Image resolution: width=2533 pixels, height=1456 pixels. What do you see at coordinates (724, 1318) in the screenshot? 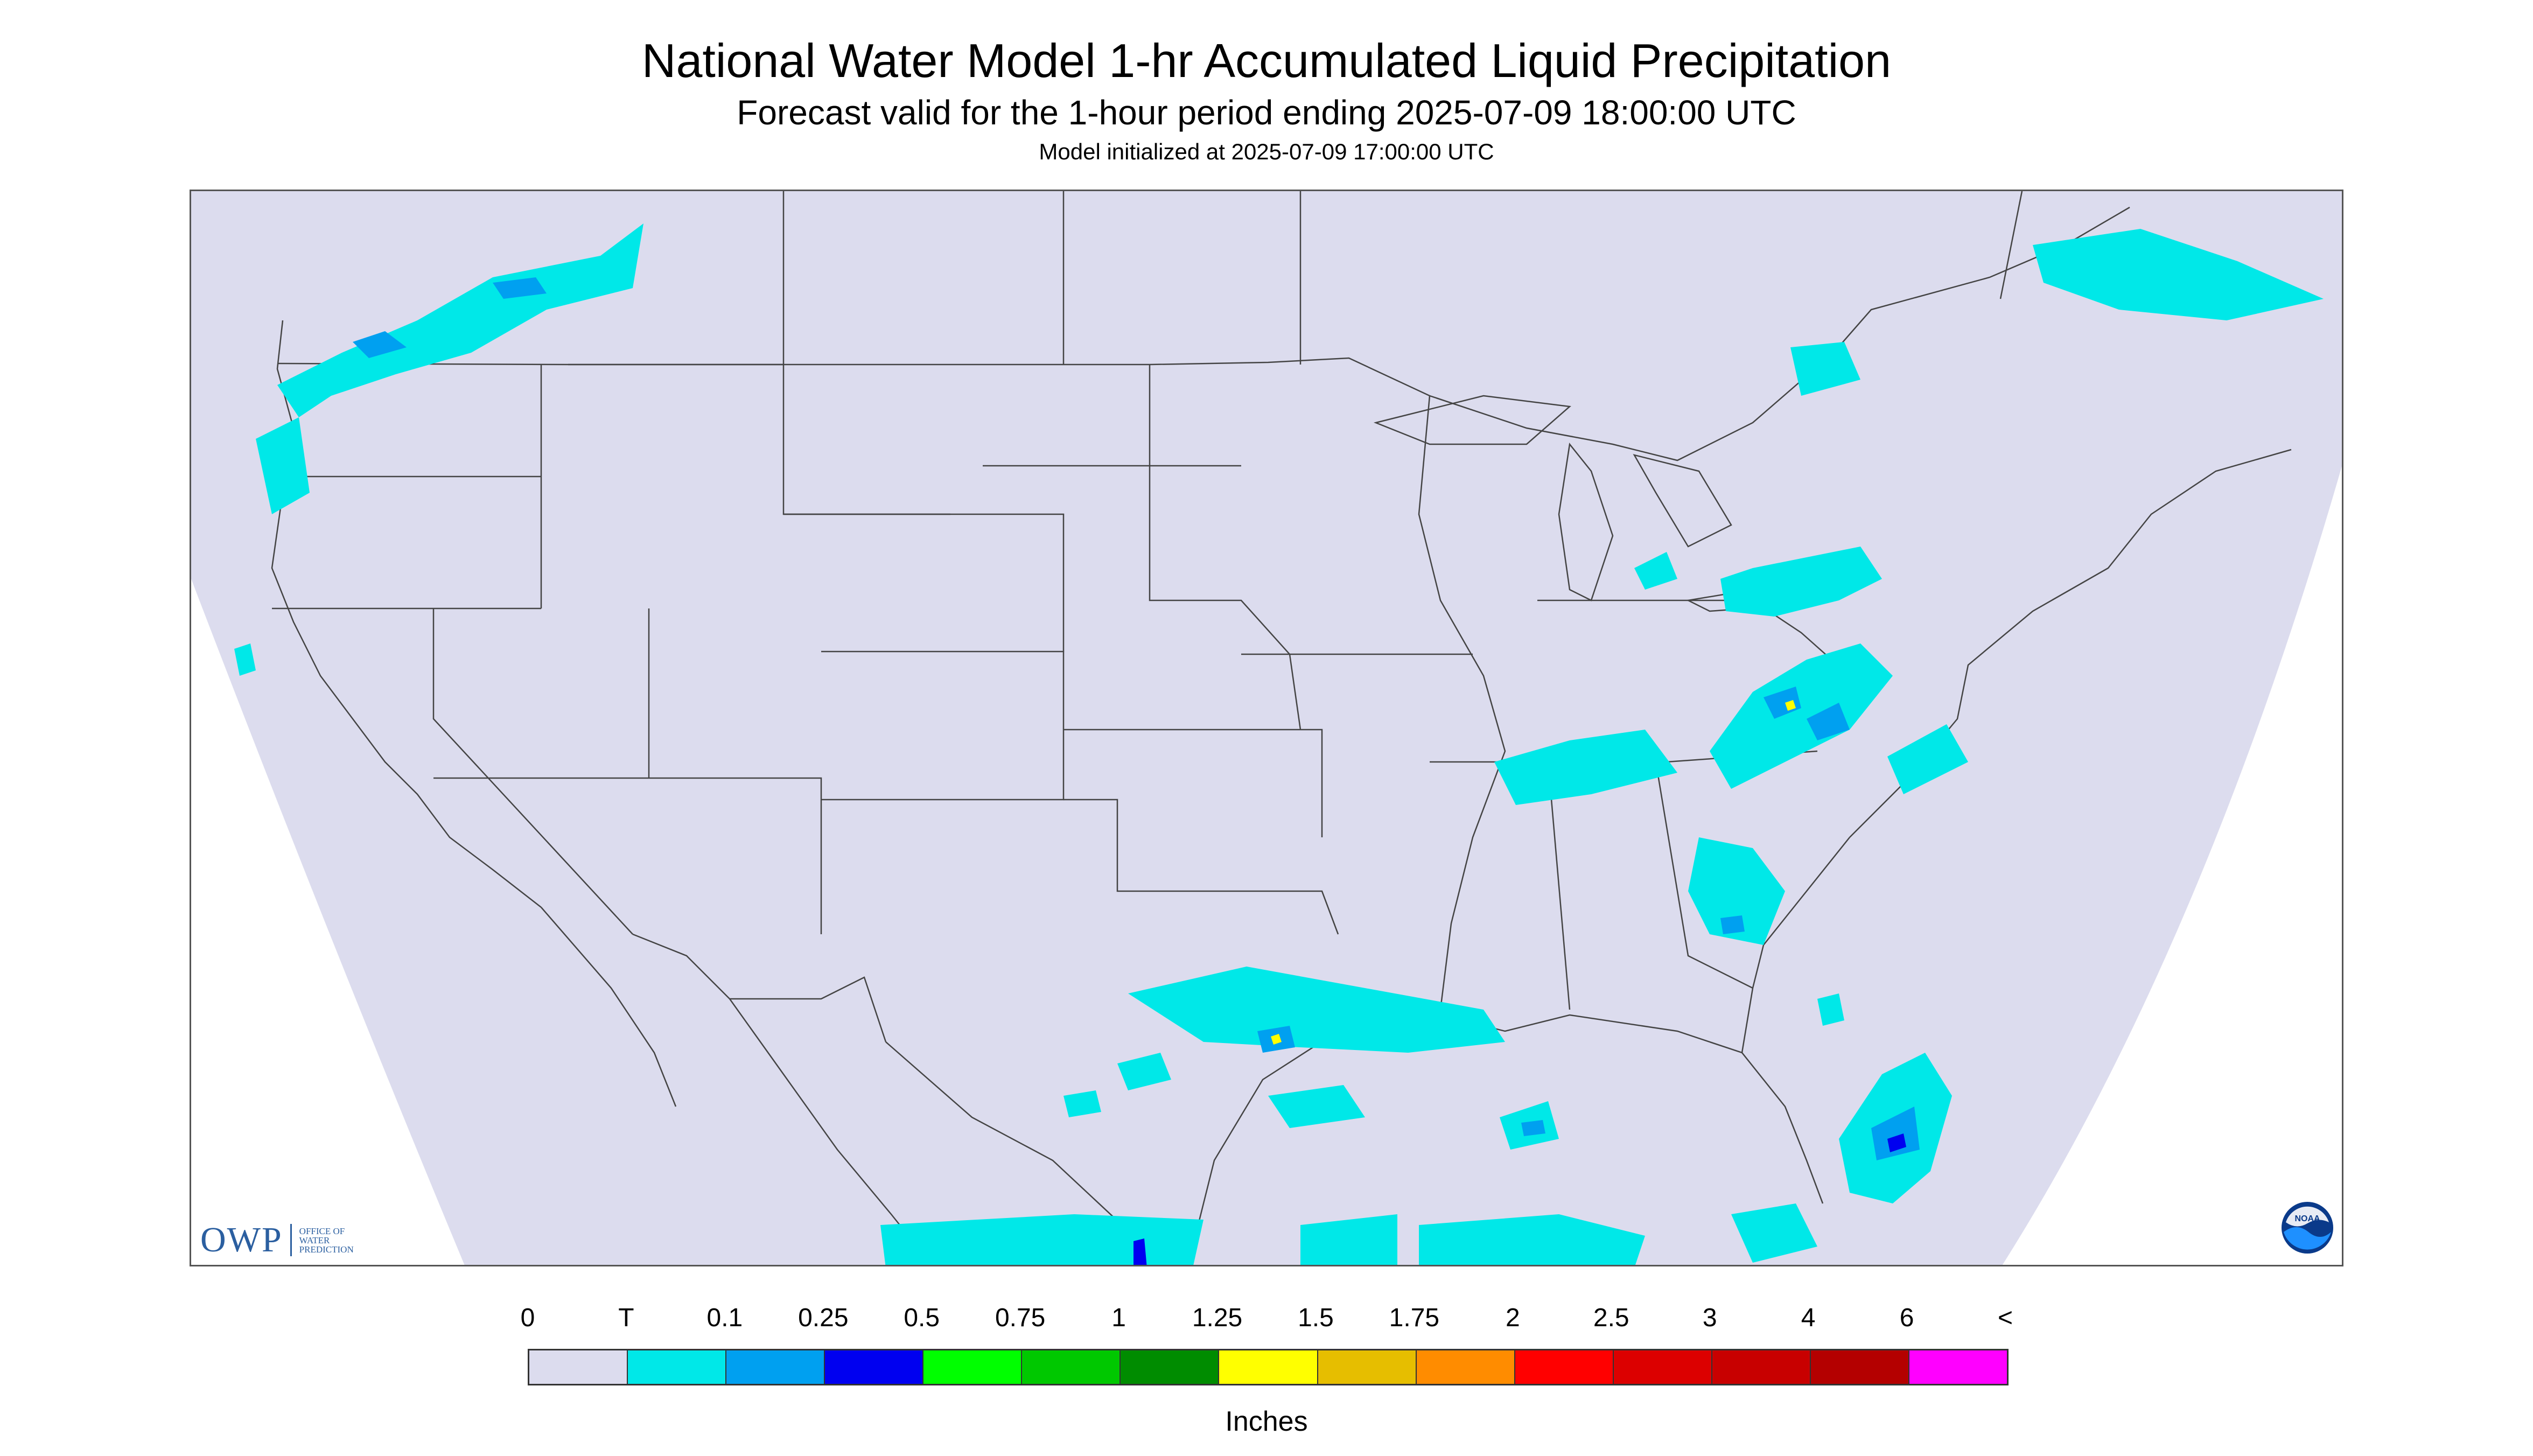
I see `legend-tick-label: 0.1` at bounding box center [724, 1318].